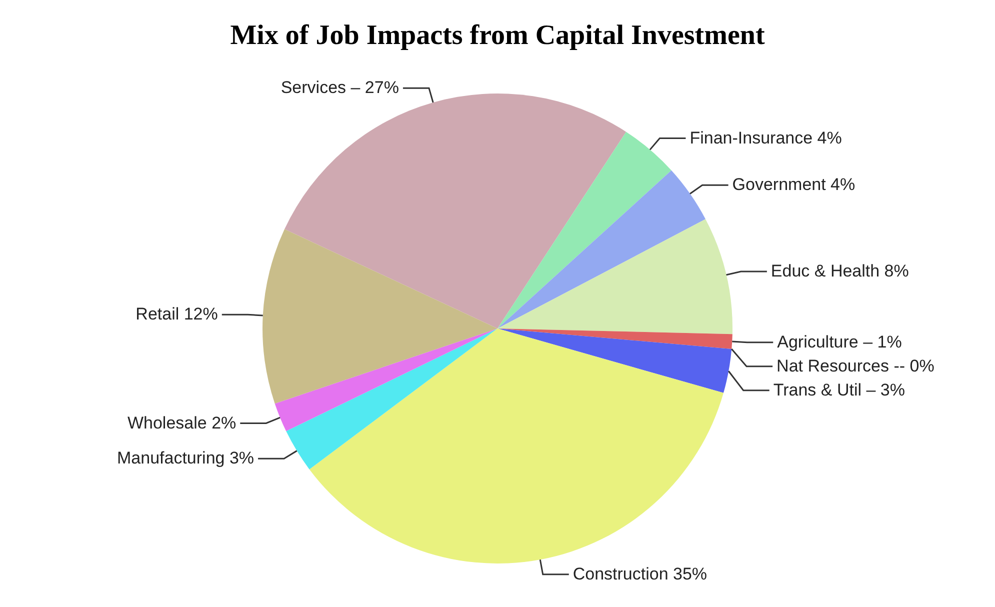 This screenshot has height=607, width=995. What do you see at coordinates (839, 342) in the screenshot?
I see `slice-label: Agriculture – 1%` at bounding box center [839, 342].